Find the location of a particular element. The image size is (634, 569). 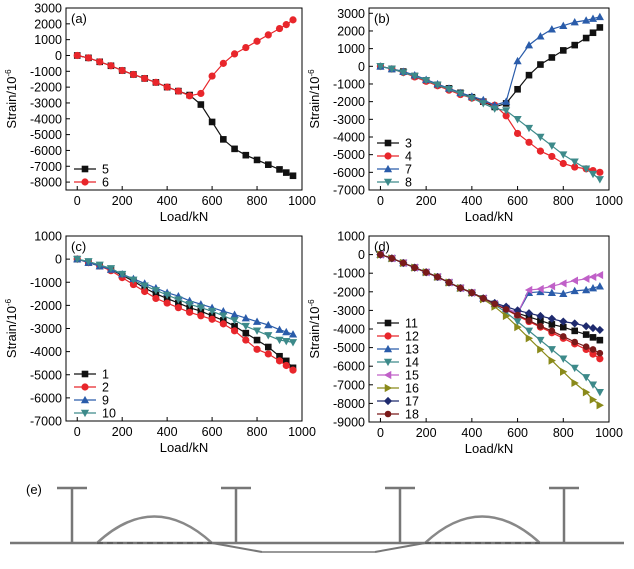

y-tick-label: -7000 is located at coordinates (46, 167).